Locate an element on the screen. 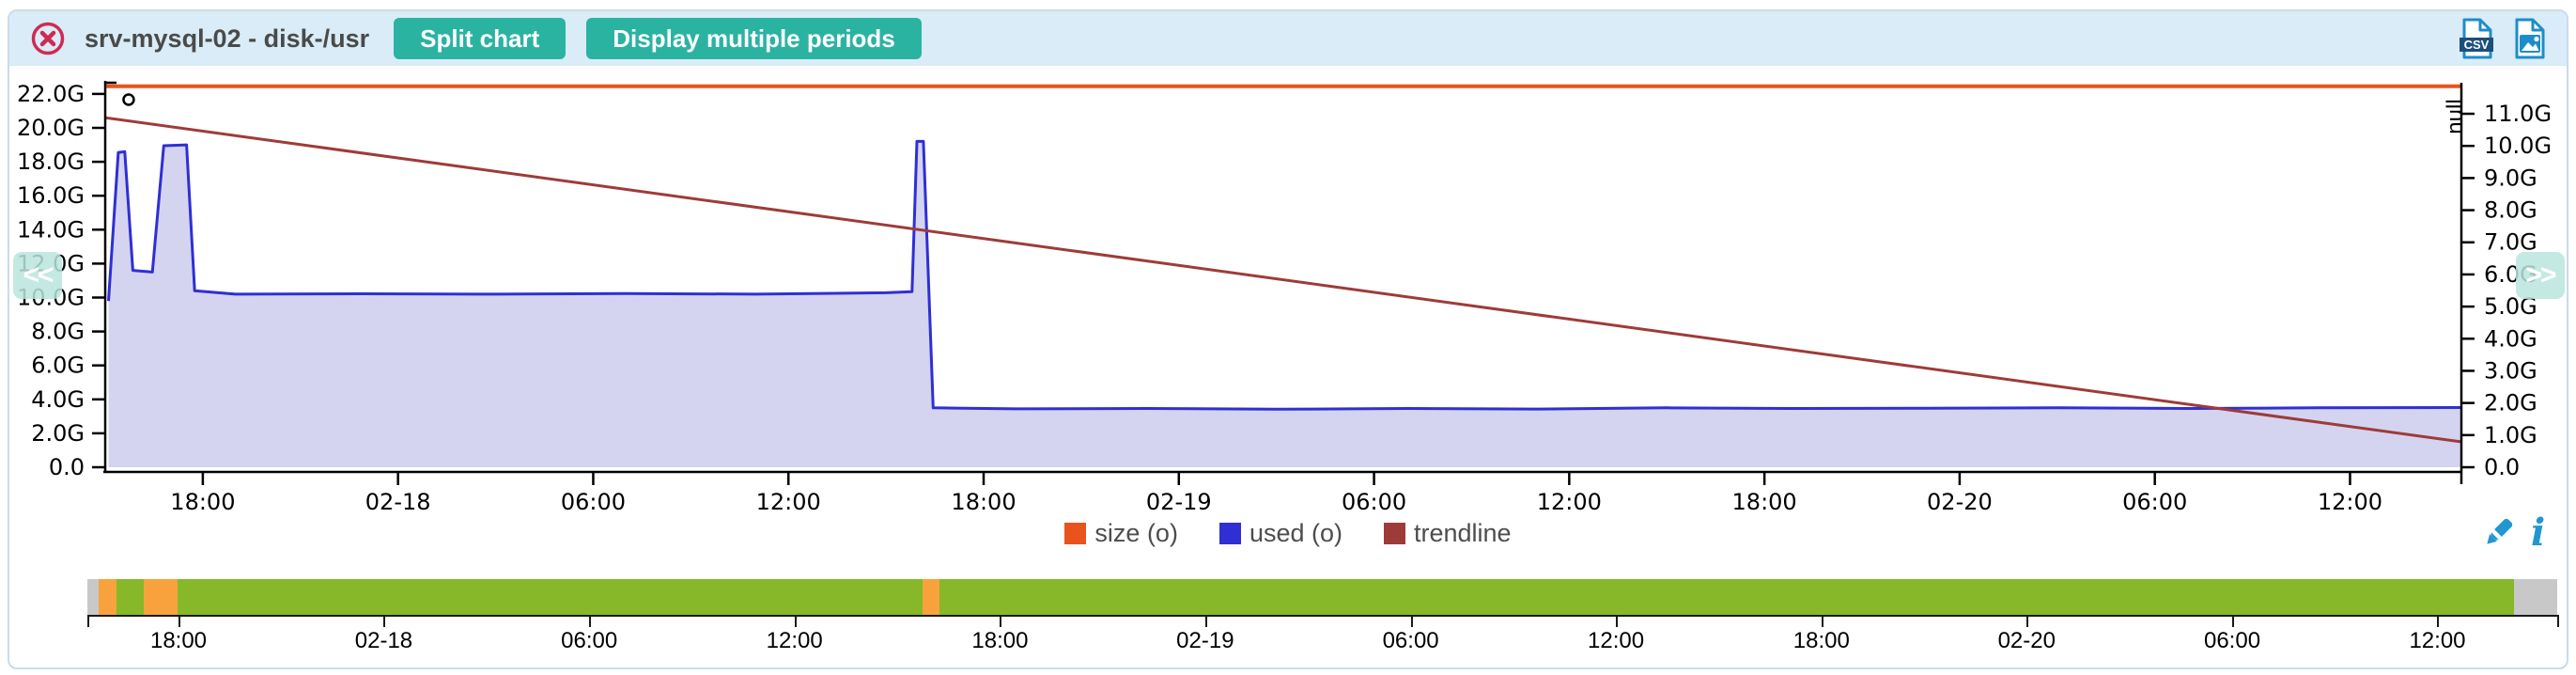 The width and height of the screenshot is (2576, 675). right-axis-tick-label: 11.0G is located at coordinates (2518, 114).